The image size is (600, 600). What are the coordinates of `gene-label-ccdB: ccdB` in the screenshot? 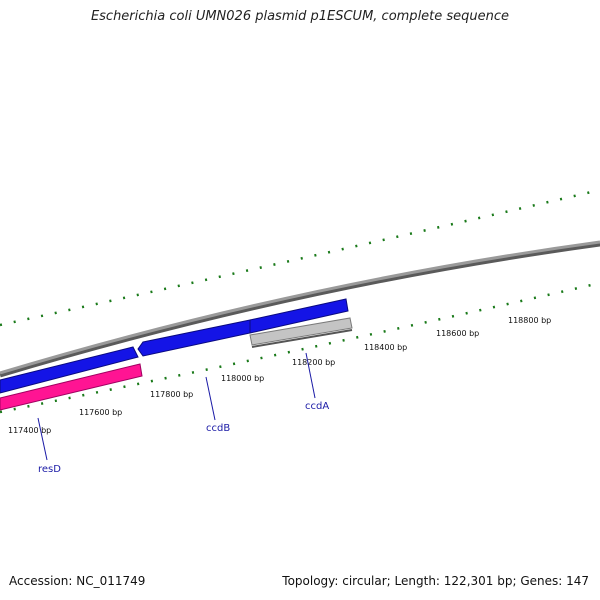 It's located at (218, 428).